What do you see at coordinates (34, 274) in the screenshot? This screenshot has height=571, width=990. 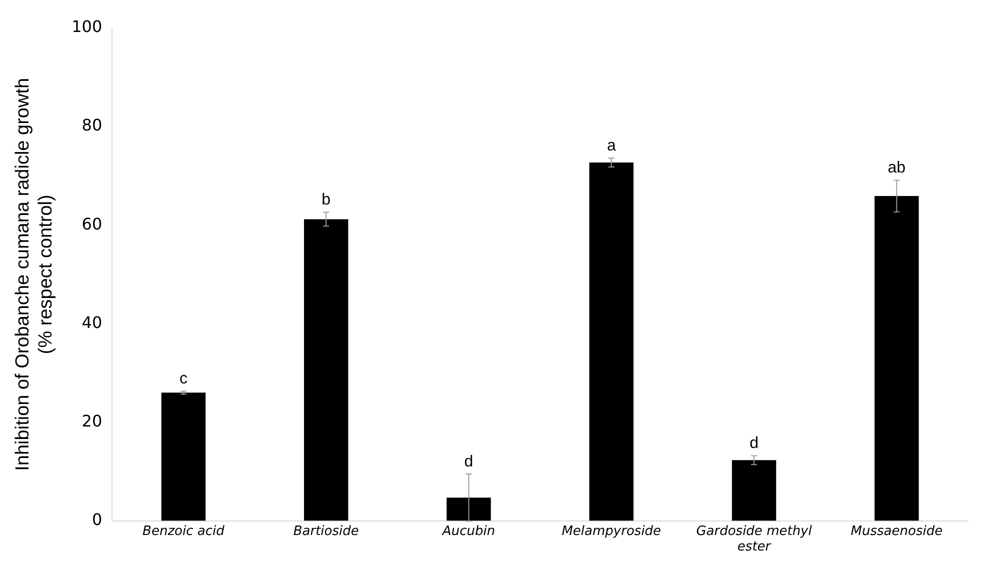 I see `y-axis-title: Inhibition of Orobanche cumana radicle growth (% respect control)` at bounding box center [34, 274].